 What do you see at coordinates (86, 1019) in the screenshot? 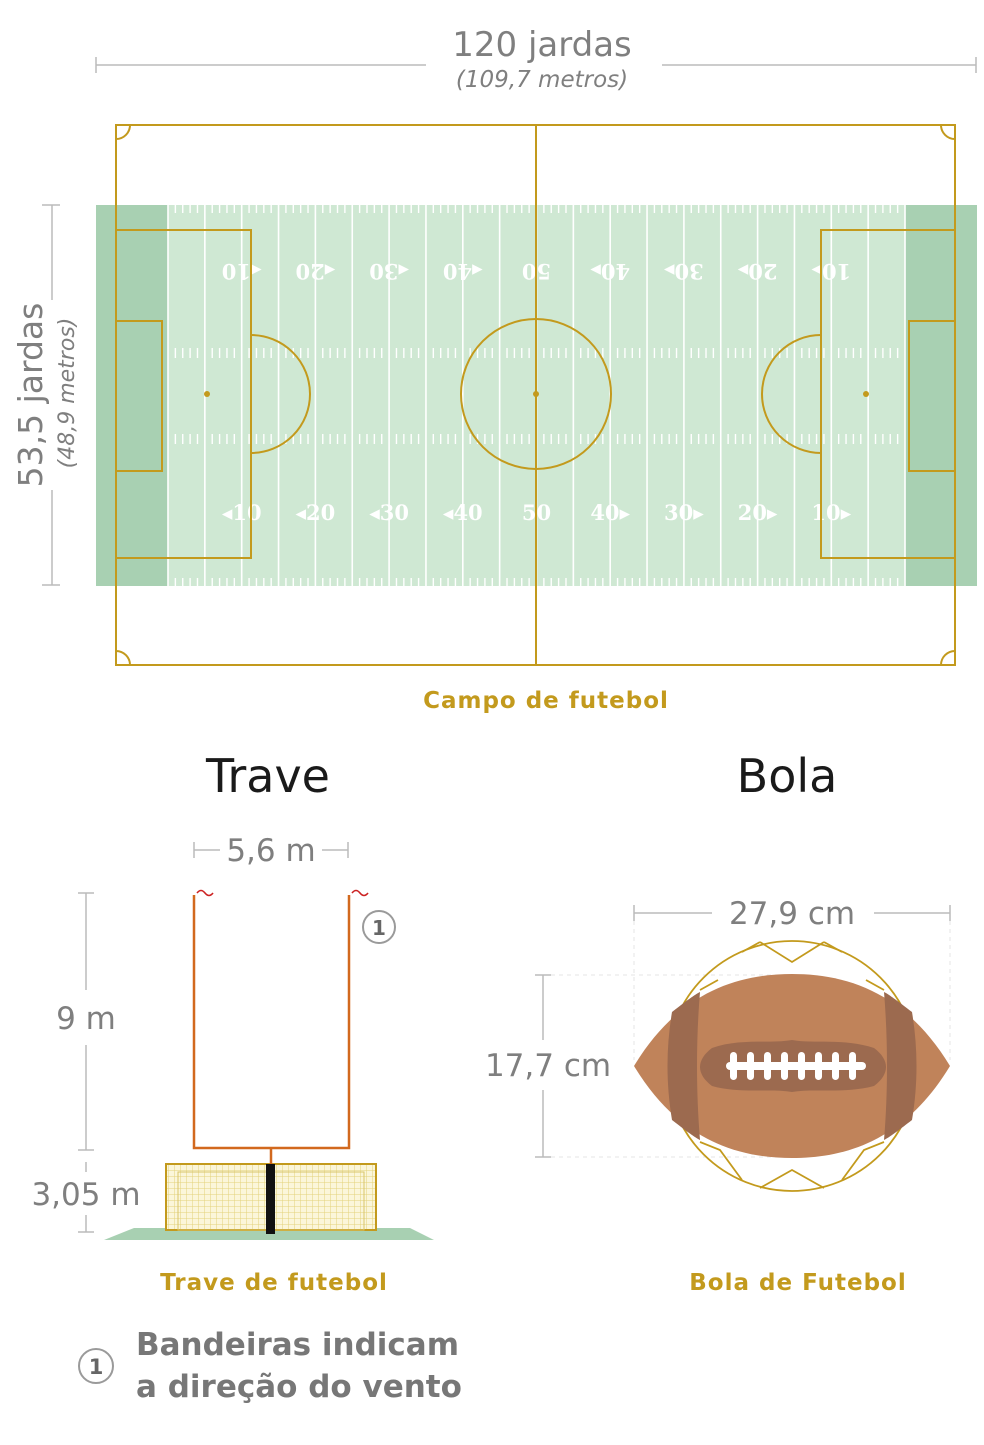
I see `trave-height-label: 9 m` at bounding box center [86, 1019].